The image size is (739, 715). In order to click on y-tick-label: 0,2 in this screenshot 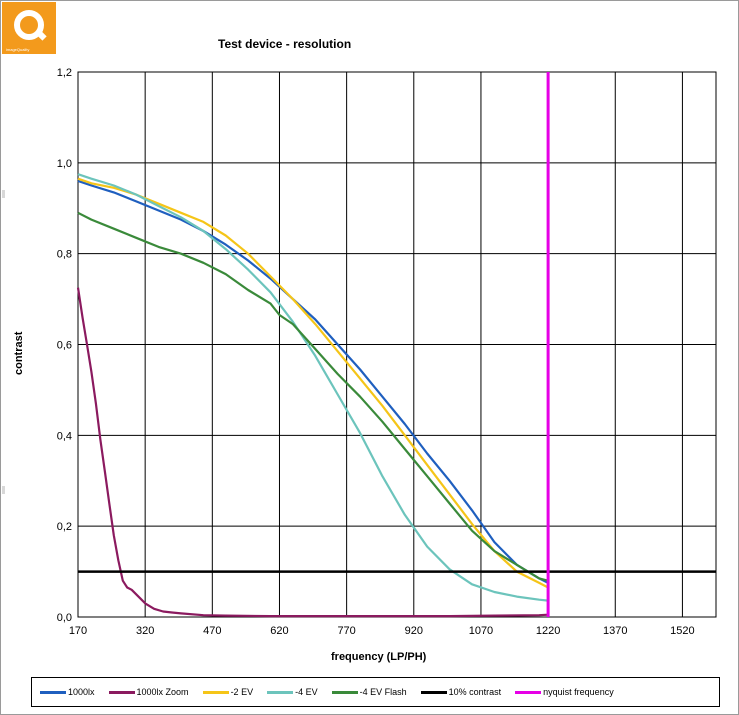, I will do `click(64, 527)`.